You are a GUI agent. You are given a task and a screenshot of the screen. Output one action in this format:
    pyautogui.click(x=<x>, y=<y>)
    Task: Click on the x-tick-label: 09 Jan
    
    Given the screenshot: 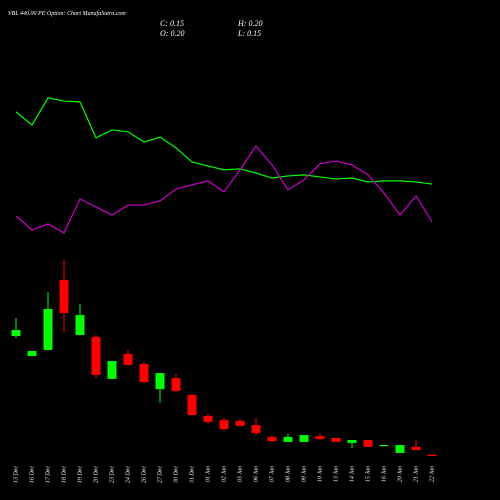 What is the action you would take?
    pyautogui.click(x=304, y=474)
    